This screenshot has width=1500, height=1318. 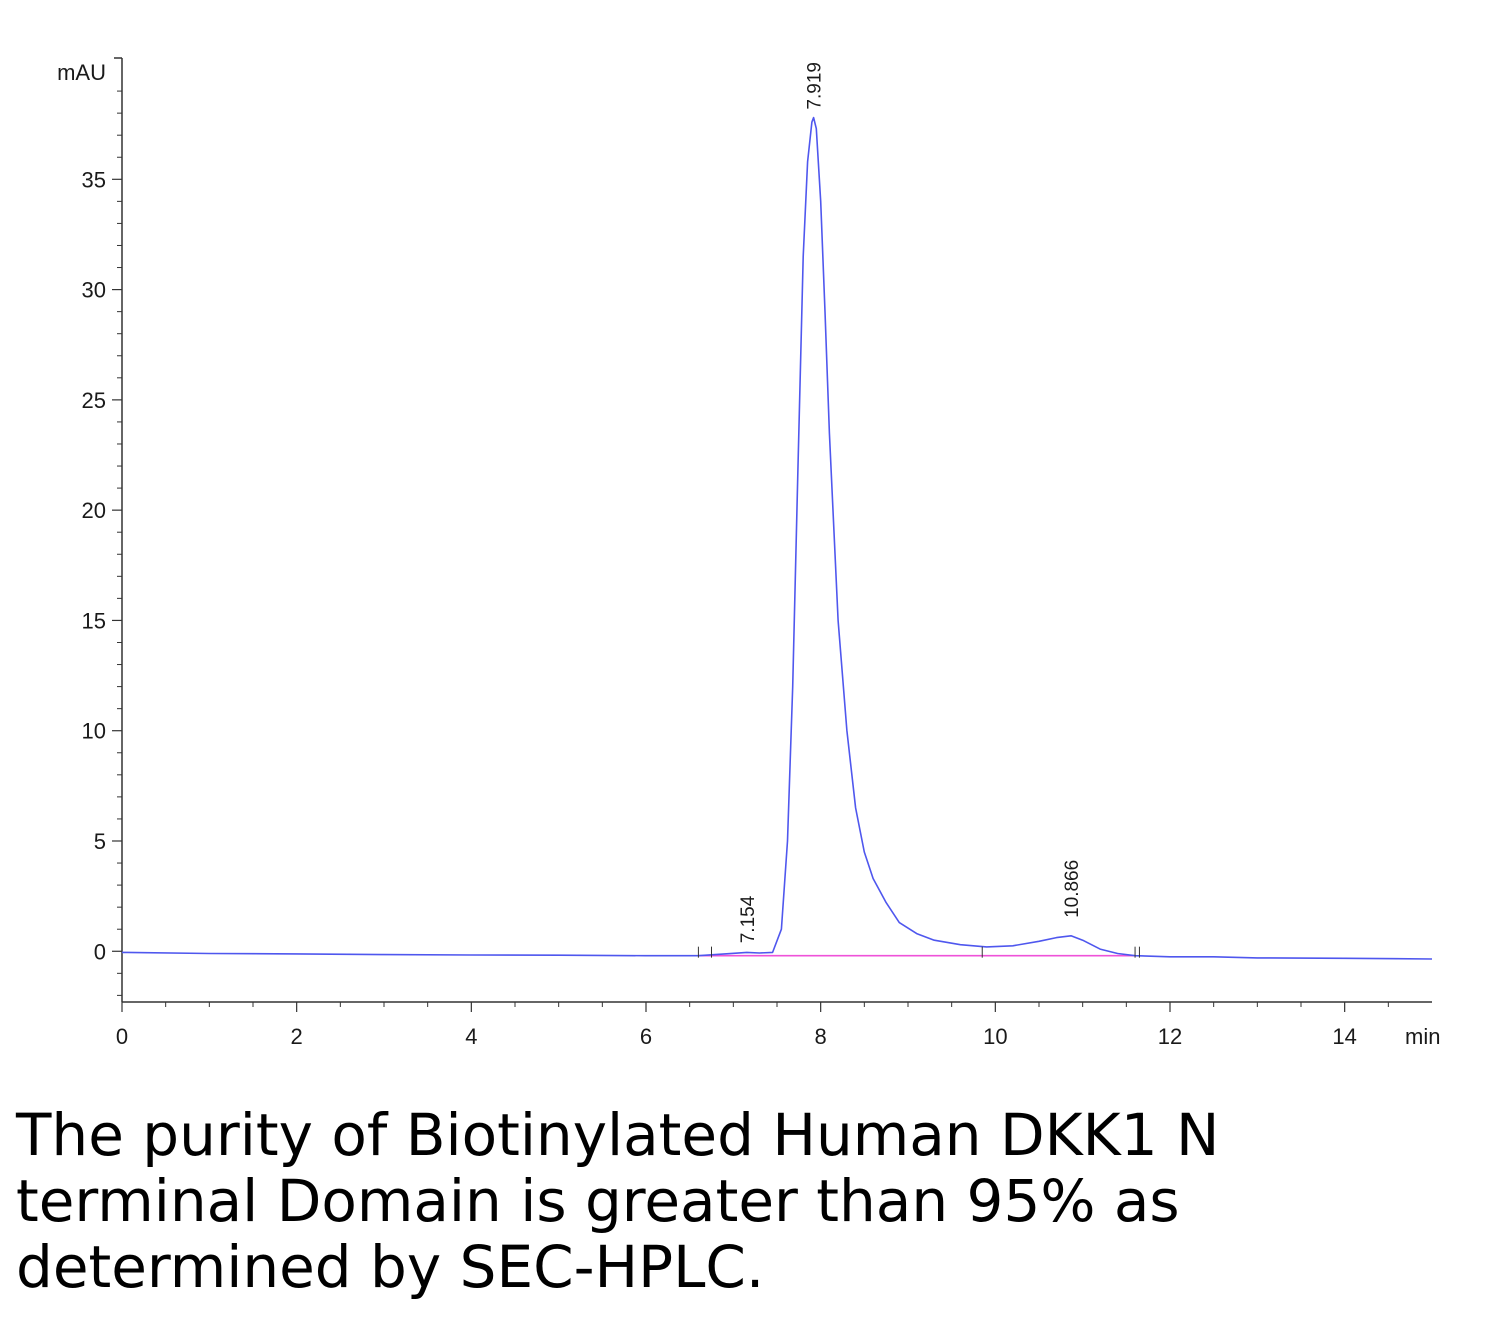 I want to click on y-tick-label: 5, so click(x=100, y=841).